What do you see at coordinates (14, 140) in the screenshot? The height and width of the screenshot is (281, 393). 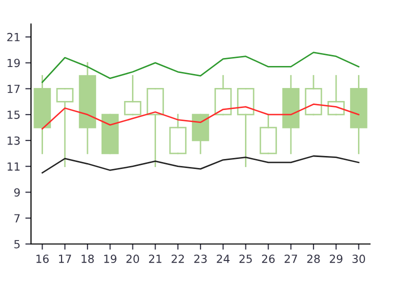 I see `y-tick-label: 13` at bounding box center [14, 140].